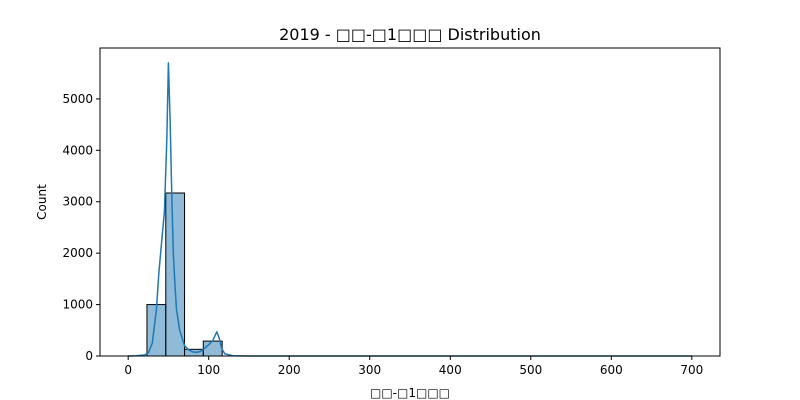 The image size is (800, 400). Describe the element at coordinates (530, 370) in the screenshot. I see `x-tick-label: 500` at that location.